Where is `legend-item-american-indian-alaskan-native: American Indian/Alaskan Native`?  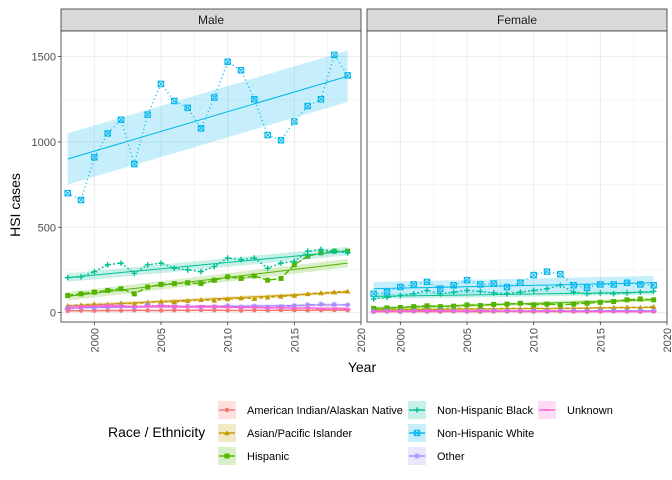
legend-item-american-indian-alaskan-native: American Indian/Alaskan Native is located at coordinates (310, 410).